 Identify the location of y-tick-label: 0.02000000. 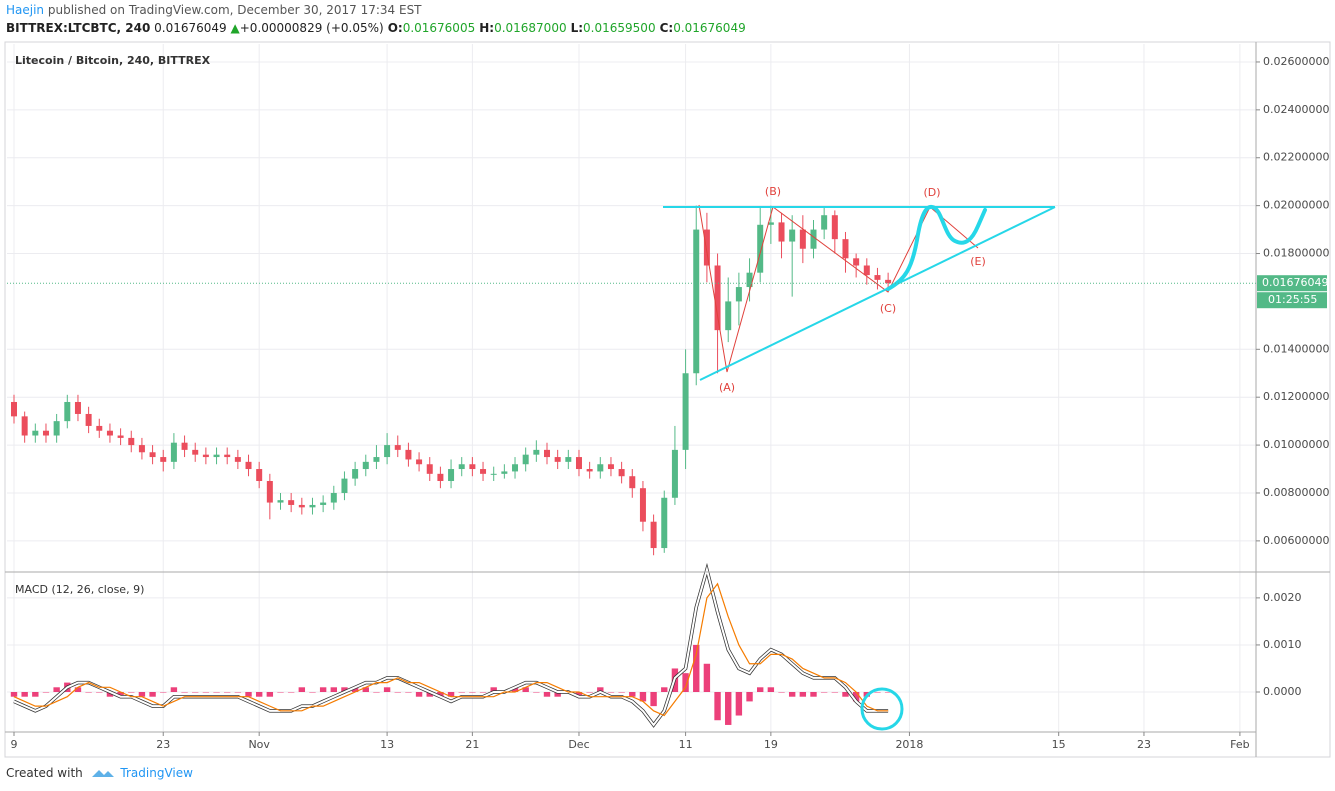
(1296, 205).